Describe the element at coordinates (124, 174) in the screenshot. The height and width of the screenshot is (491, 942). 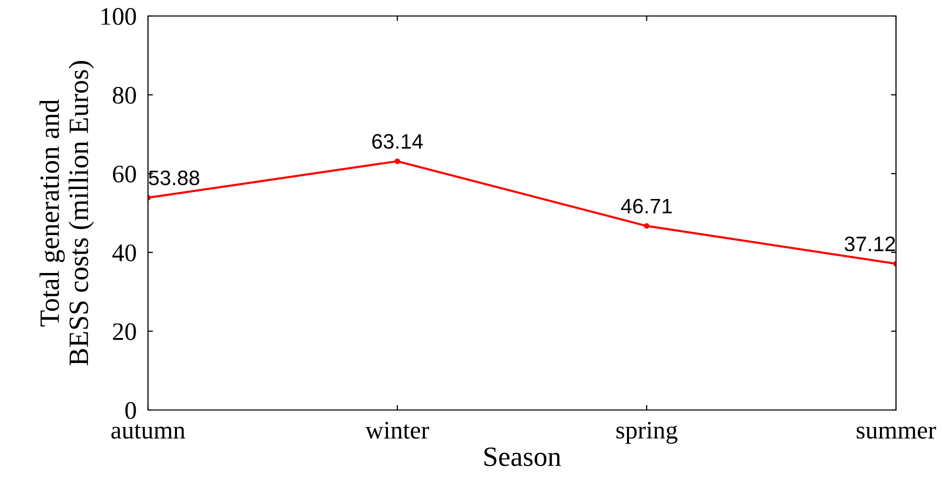
I see `y-tick-label: 60` at that location.